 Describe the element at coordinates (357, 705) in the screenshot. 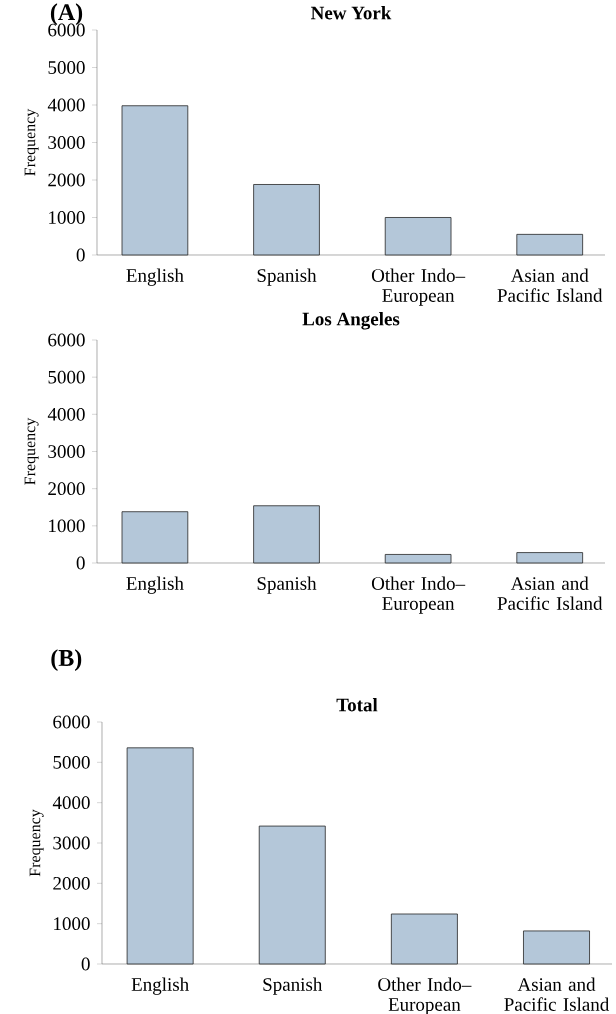

I see `chart-title: Total` at that location.